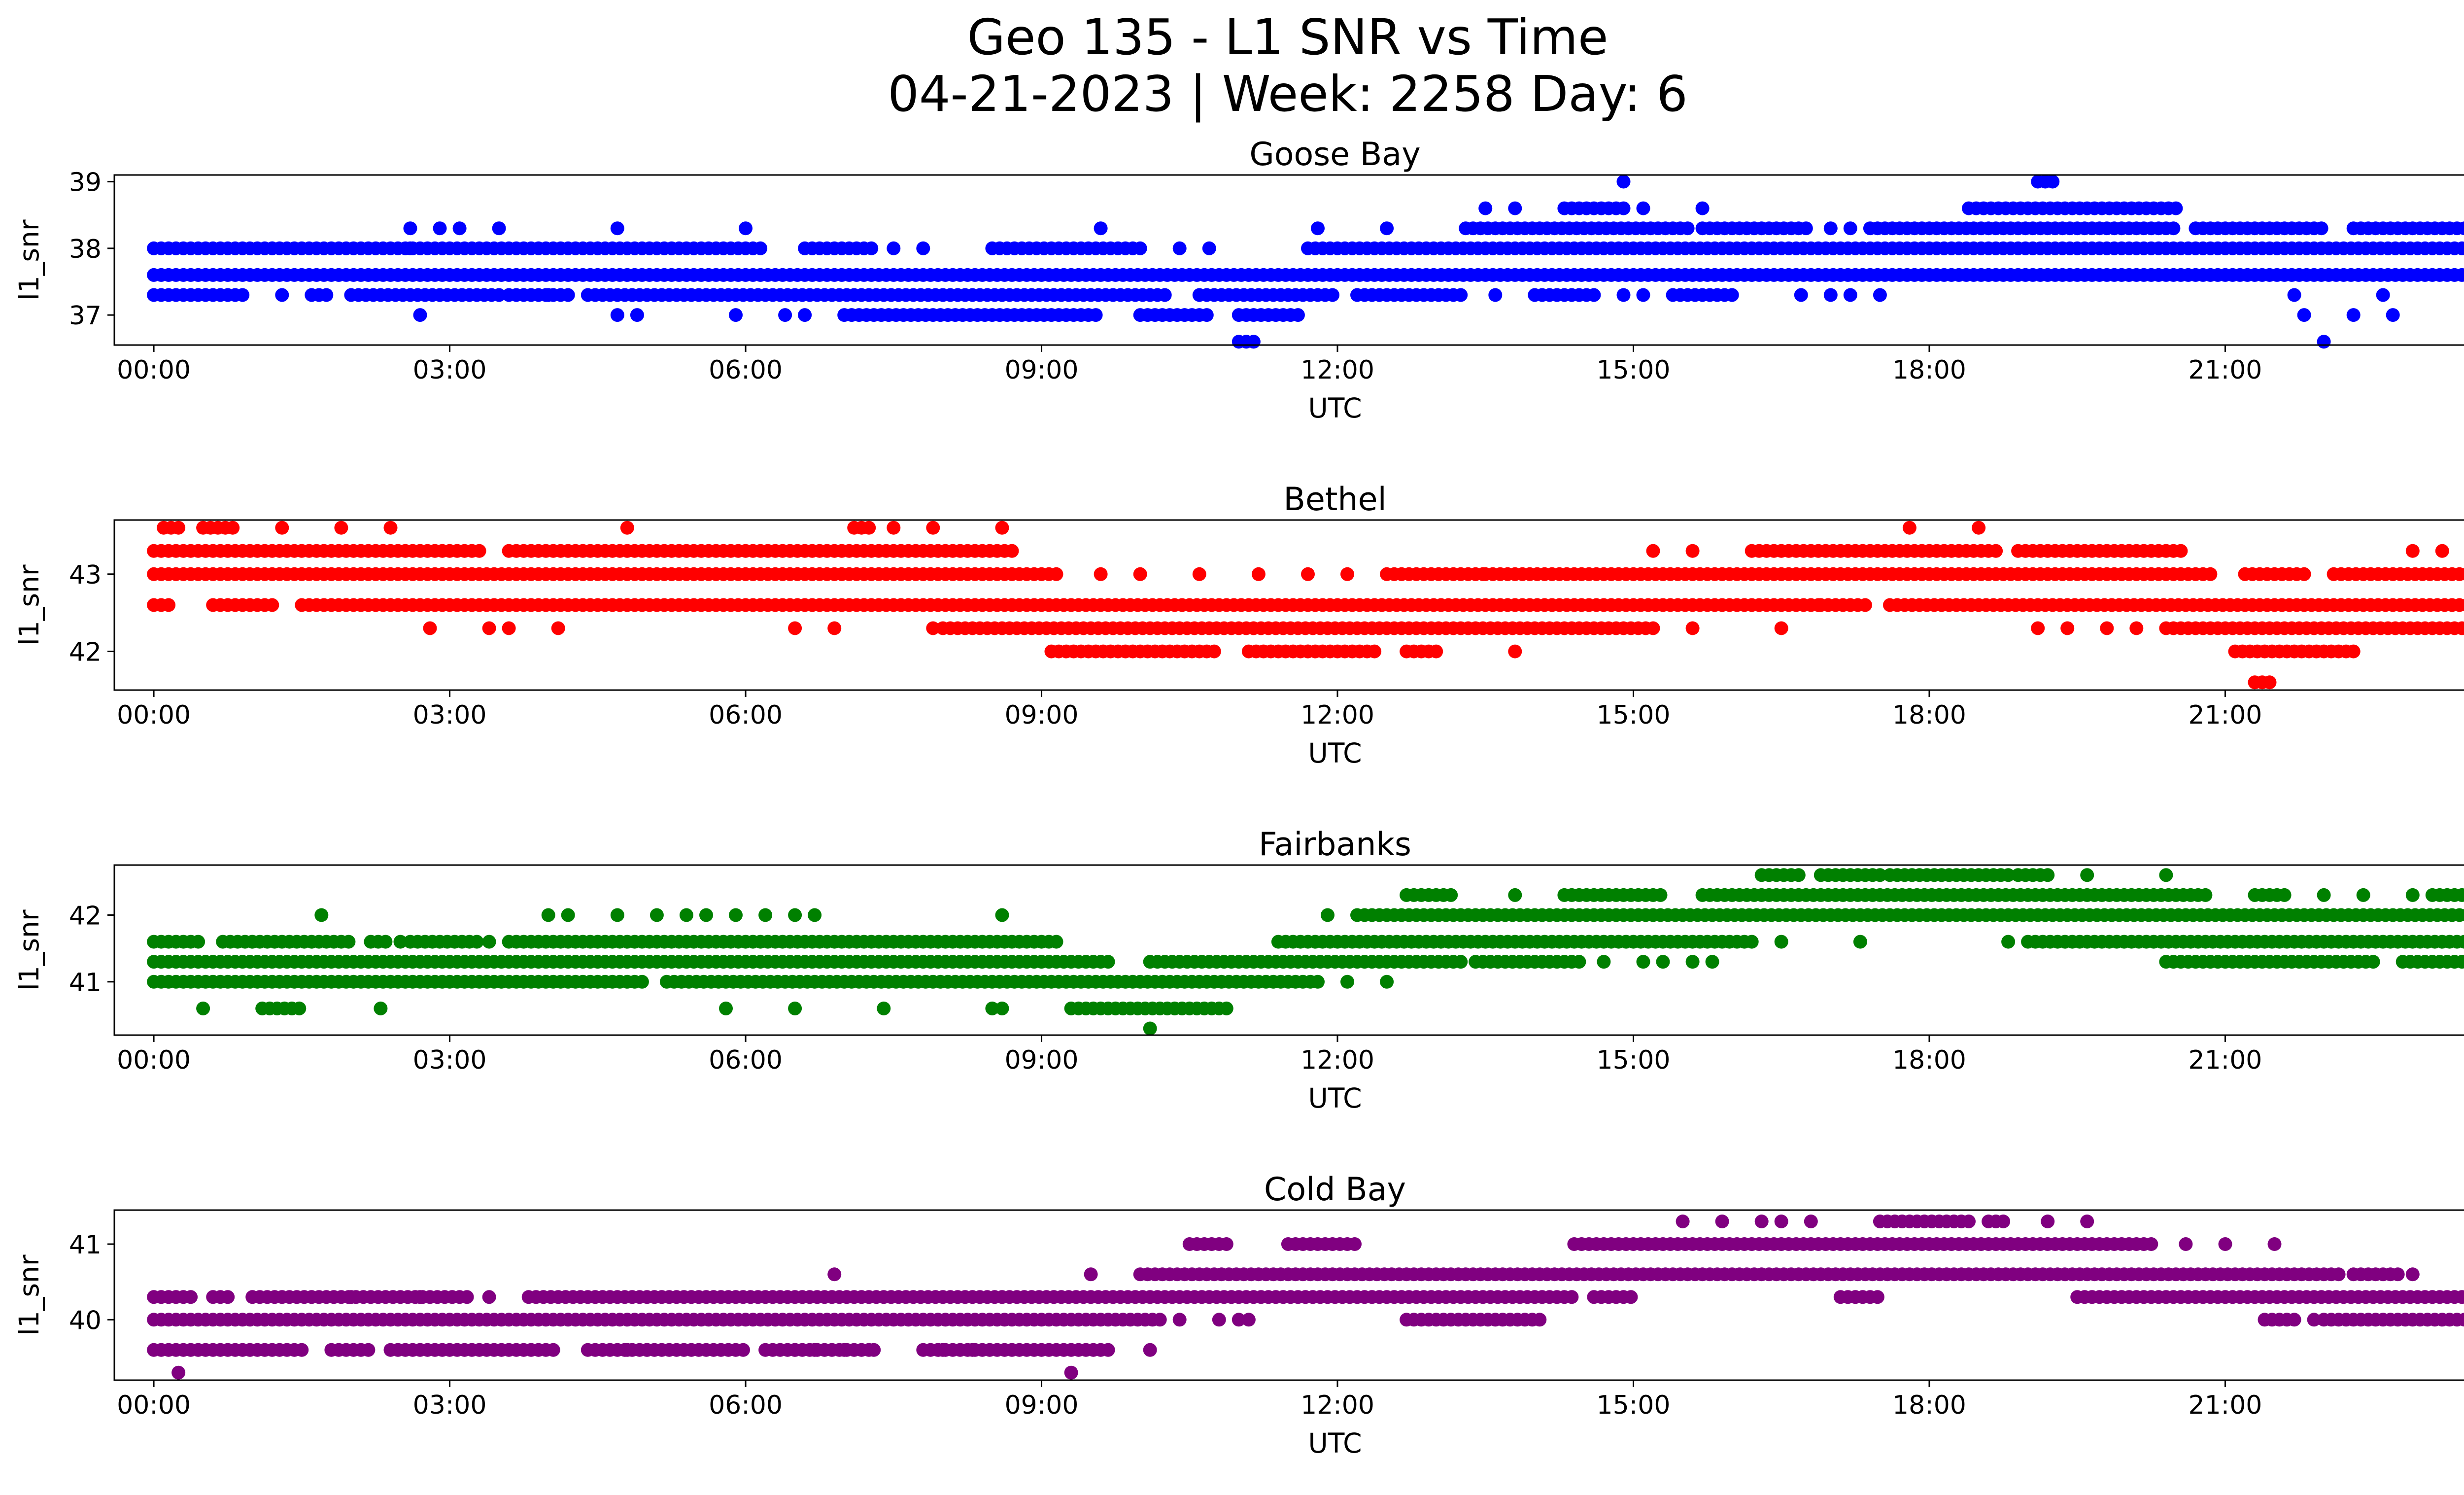 The width and height of the screenshot is (2464, 1495). What do you see at coordinates (1335, 844) in the screenshot?
I see `panel-title: Fairbanks` at bounding box center [1335, 844].